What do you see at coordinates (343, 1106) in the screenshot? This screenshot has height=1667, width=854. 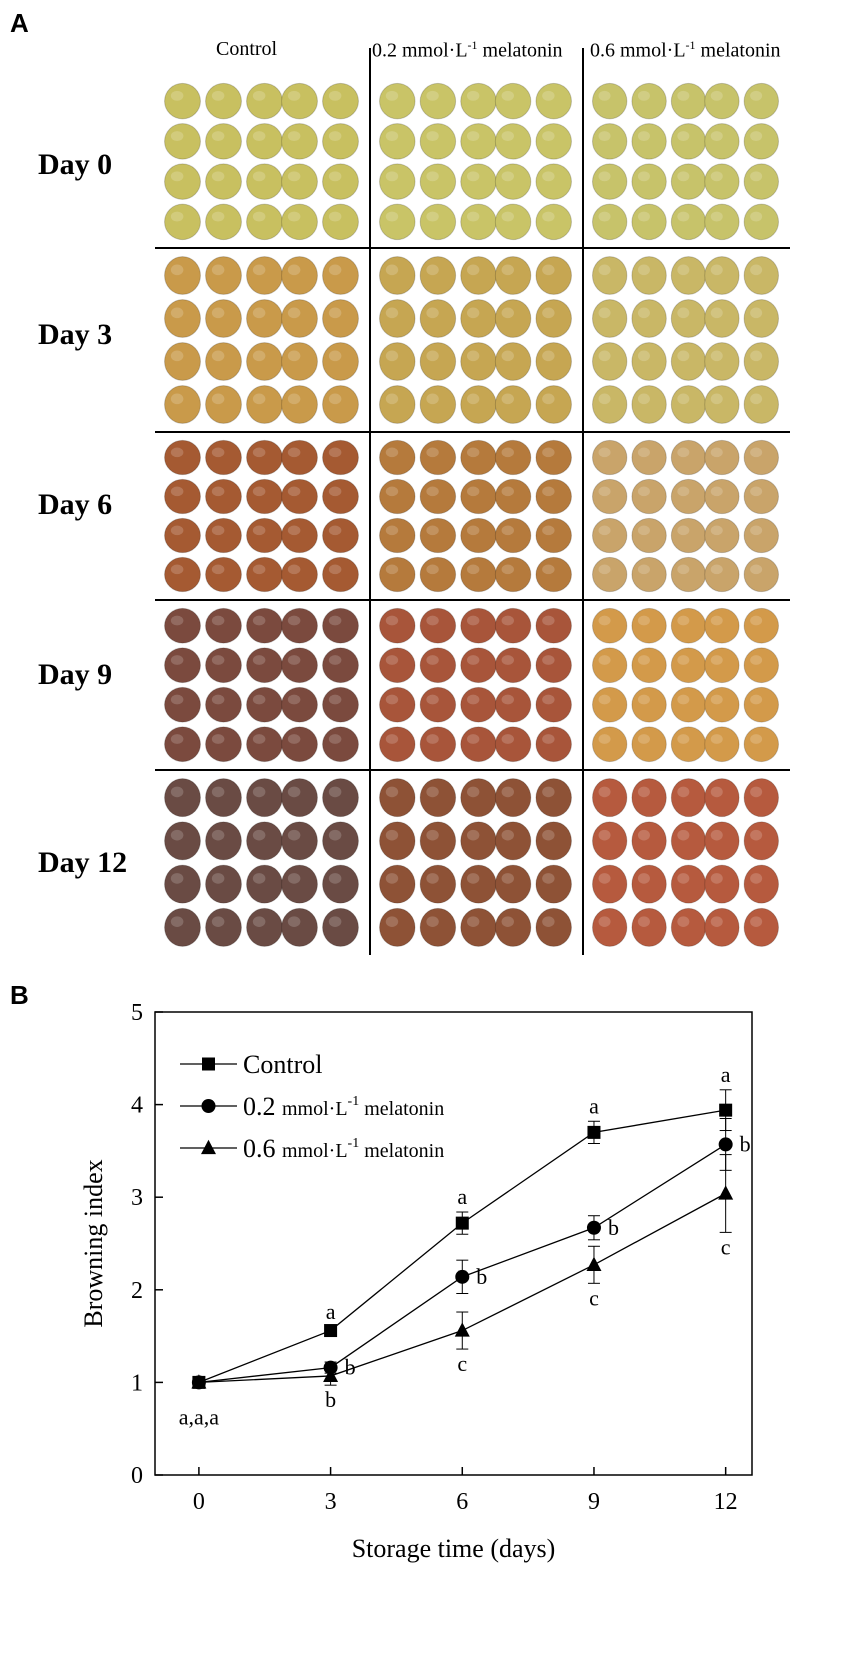 I see `legend-entry-1: 0.2 mmol·L-1 melatonin` at bounding box center [343, 1106].